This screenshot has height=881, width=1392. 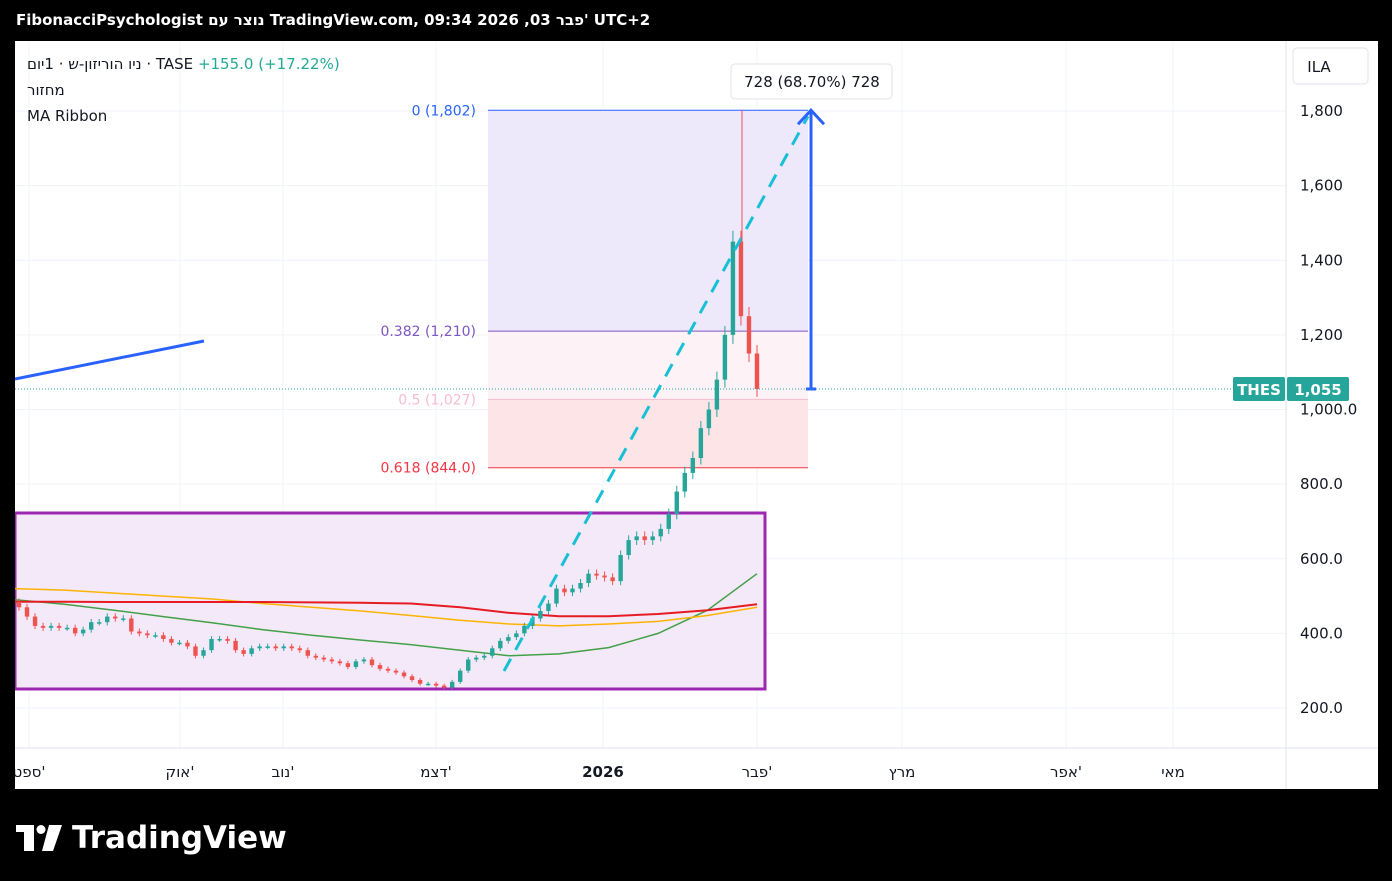 I want to click on fib-level-label: 0 (1,802), so click(x=444, y=111).